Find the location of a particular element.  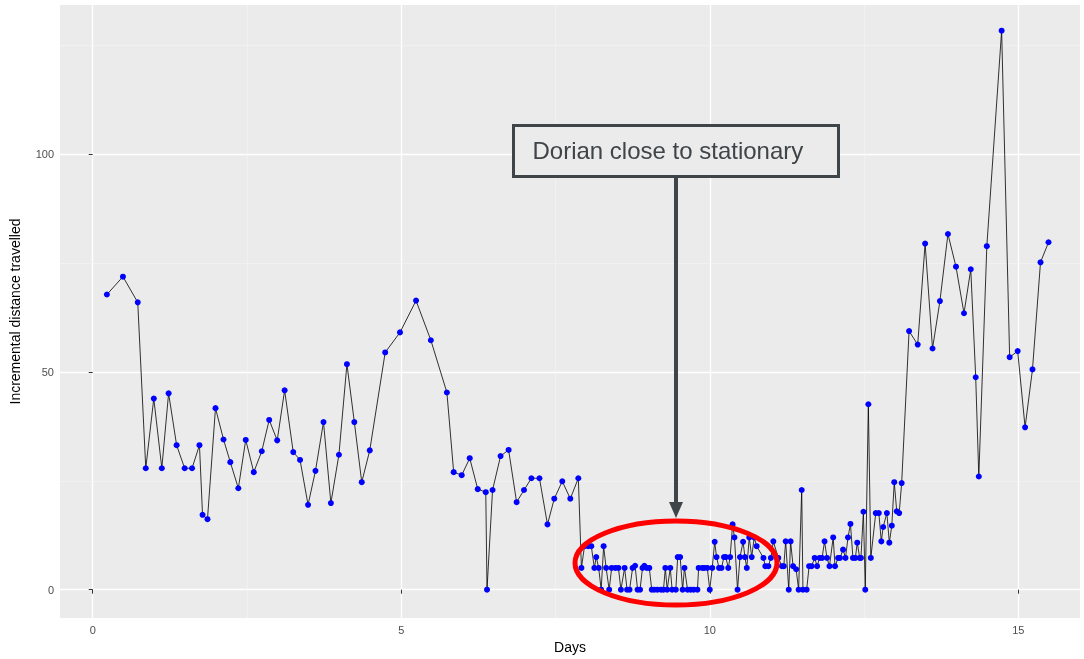

x-tick-label: 15 is located at coordinates (1018, 629).